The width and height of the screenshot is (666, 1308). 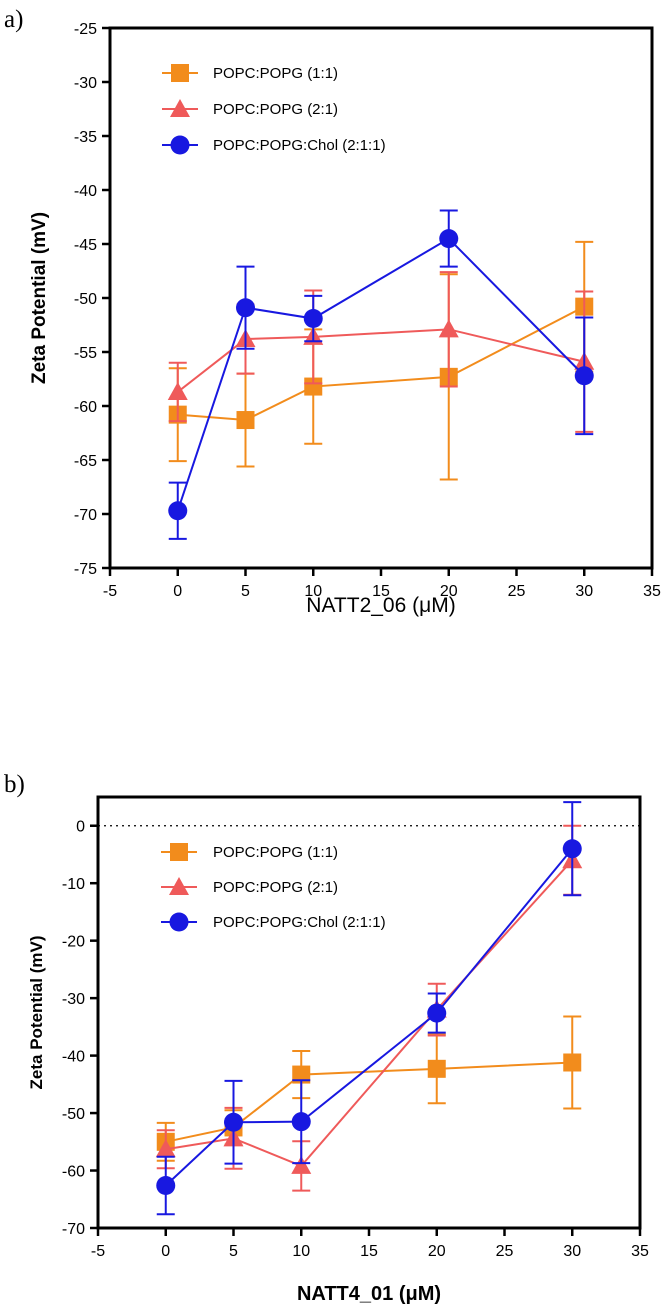 What do you see at coordinates (85, 353) in the screenshot?
I see `y-tick-label: -55` at bounding box center [85, 353].